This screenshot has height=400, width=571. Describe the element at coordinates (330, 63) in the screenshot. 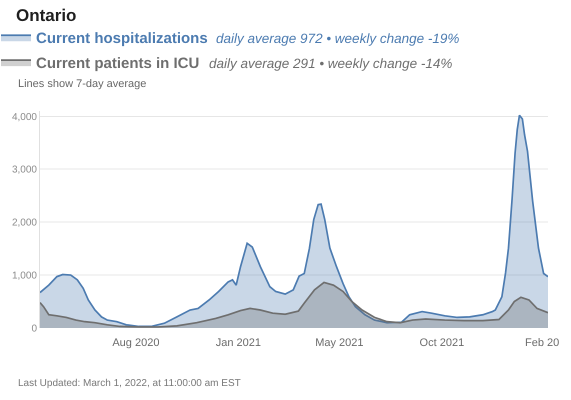

I see `text: daily average 291 • weekly change -14%` at that location.